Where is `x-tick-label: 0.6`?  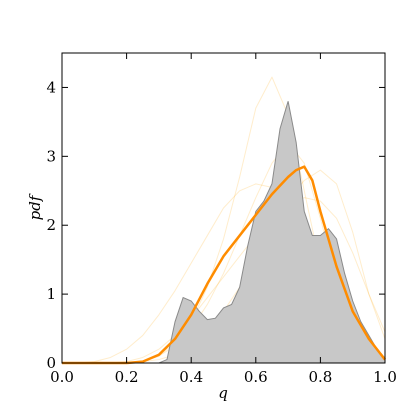 x-tick-label: 0.6 is located at coordinates (256, 377).